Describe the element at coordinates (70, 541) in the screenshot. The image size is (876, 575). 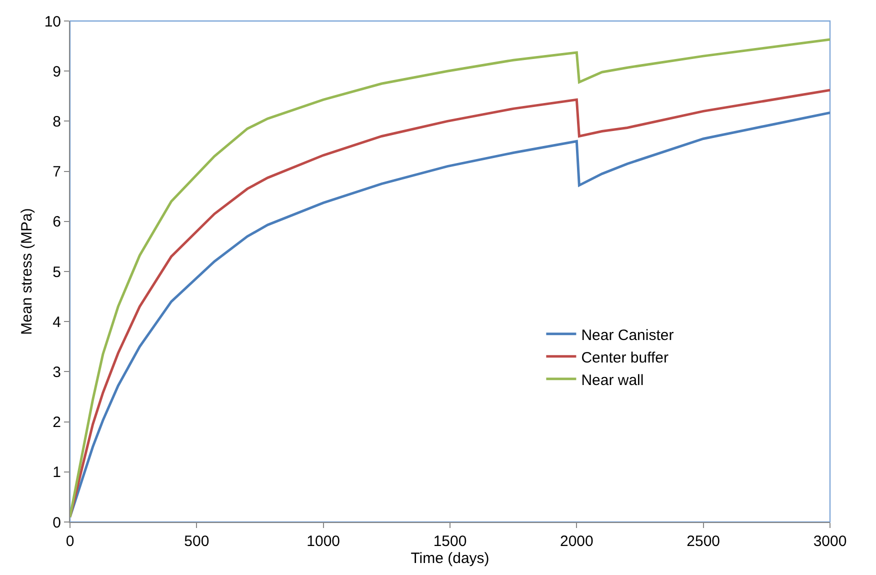
I see `x-tick-label: 0` at that location.